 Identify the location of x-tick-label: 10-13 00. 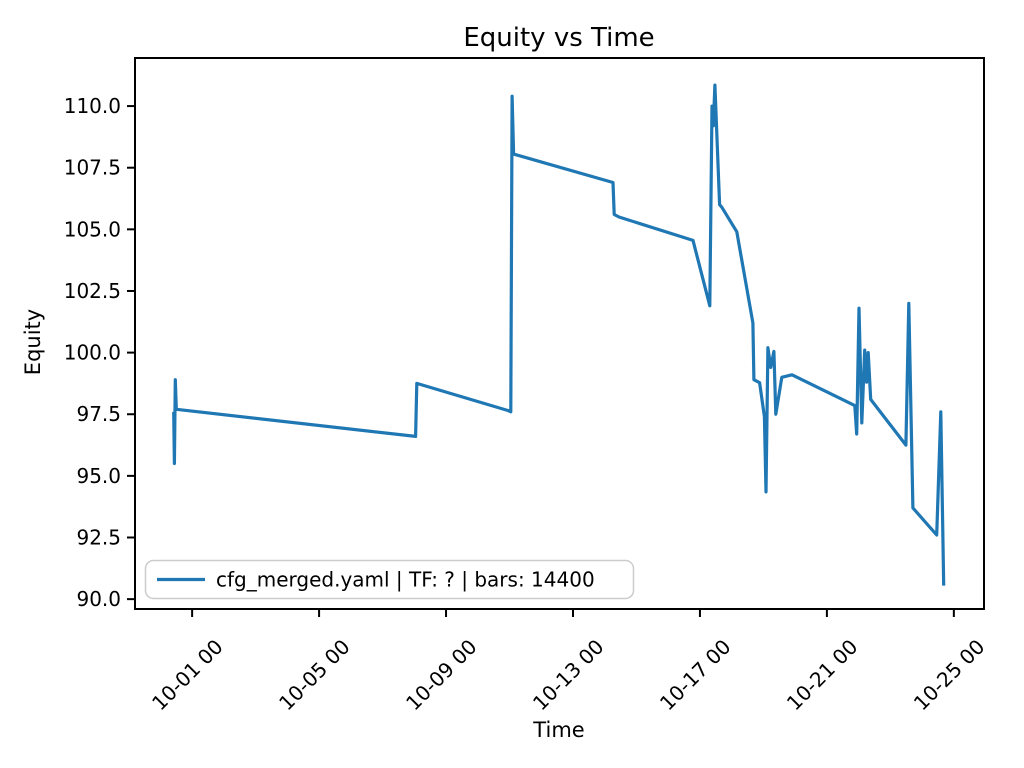
(568, 675).